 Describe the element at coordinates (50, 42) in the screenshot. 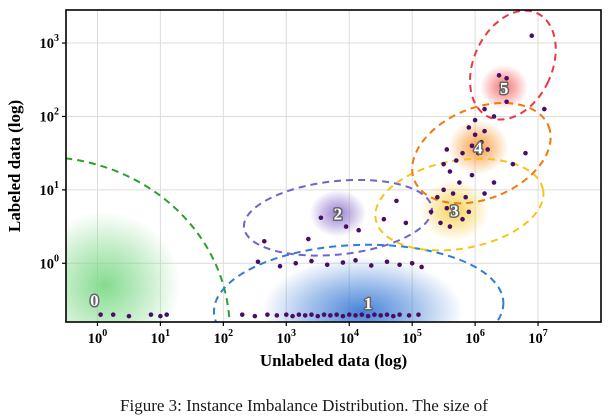

I see `y-tick-label: 10³` at that location.